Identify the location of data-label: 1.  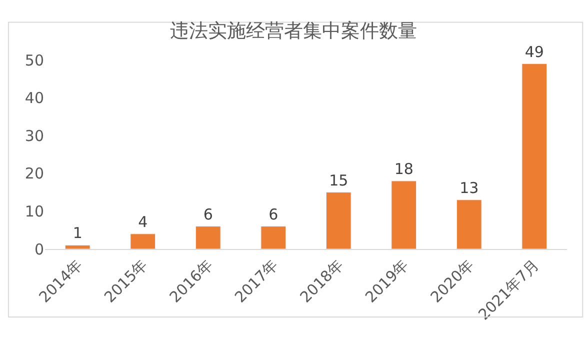
(77, 233).